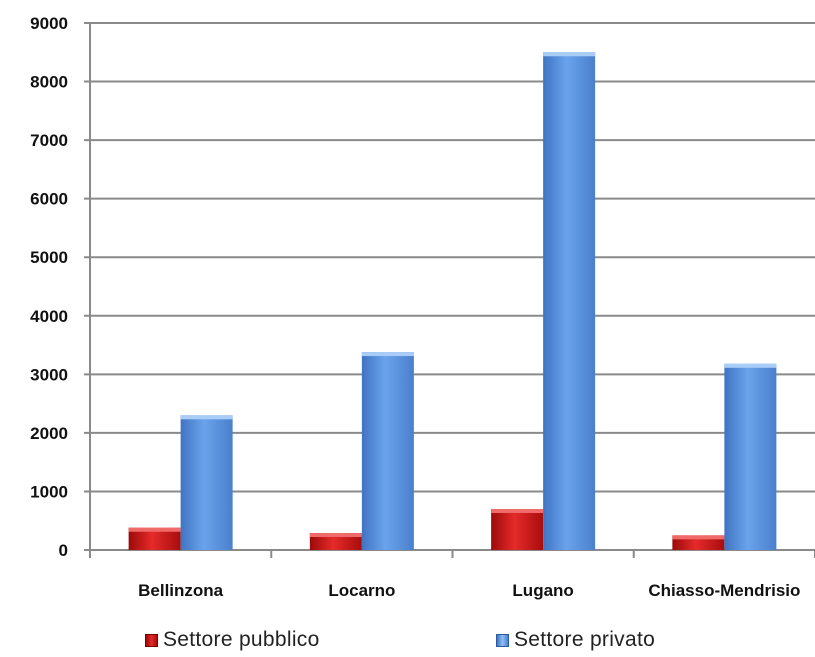  What do you see at coordinates (151, 640) in the screenshot?
I see `legend-swatch-red` at bounding box center [151, 640].